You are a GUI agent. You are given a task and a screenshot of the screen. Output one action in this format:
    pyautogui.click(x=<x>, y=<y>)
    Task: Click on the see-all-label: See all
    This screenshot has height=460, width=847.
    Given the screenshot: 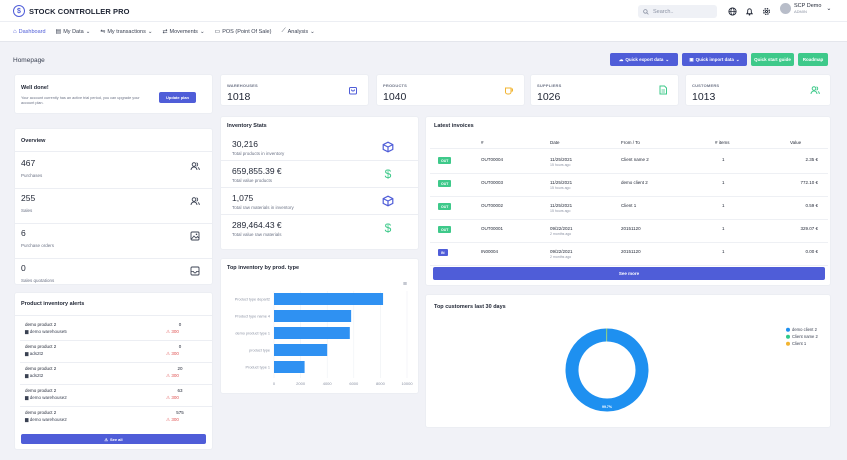 What is the action you would take?
    pyautogui.click(x=116, y=439)
    